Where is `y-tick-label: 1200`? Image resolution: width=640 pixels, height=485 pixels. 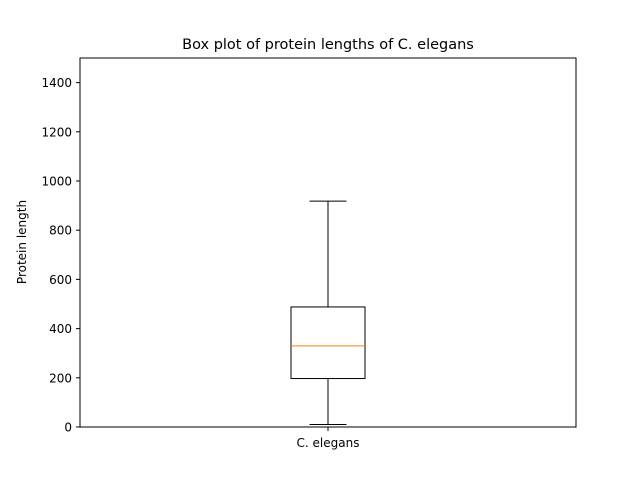
y-tick-label: 1200 is located at coordinates (56, 132).